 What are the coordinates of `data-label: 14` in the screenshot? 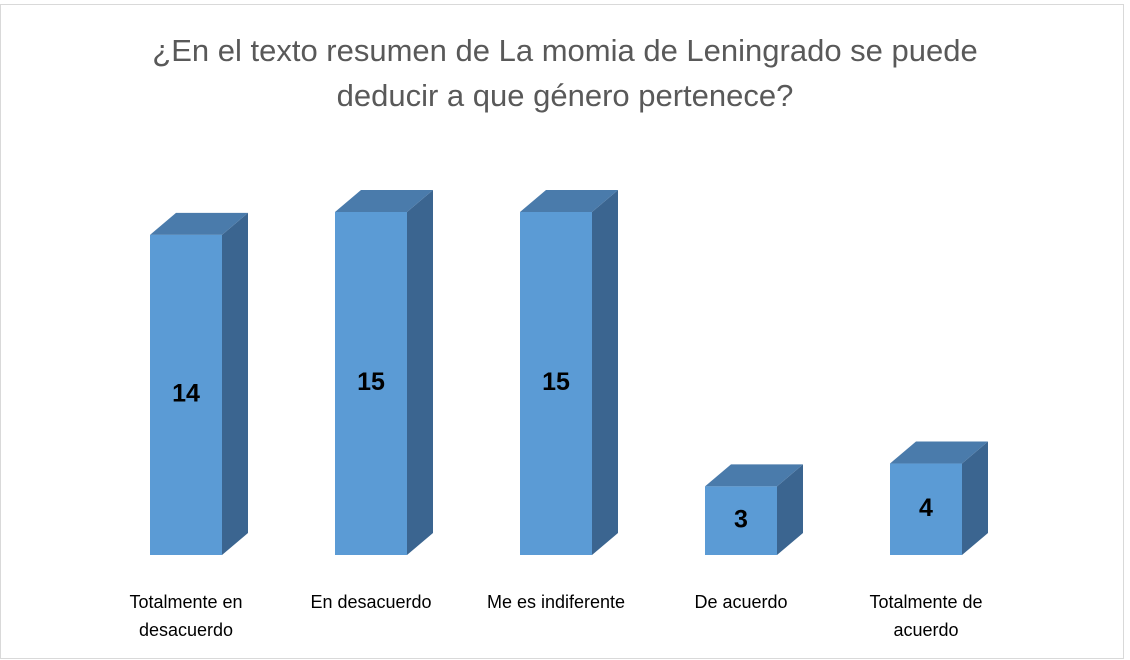 It's located at (186, 394).